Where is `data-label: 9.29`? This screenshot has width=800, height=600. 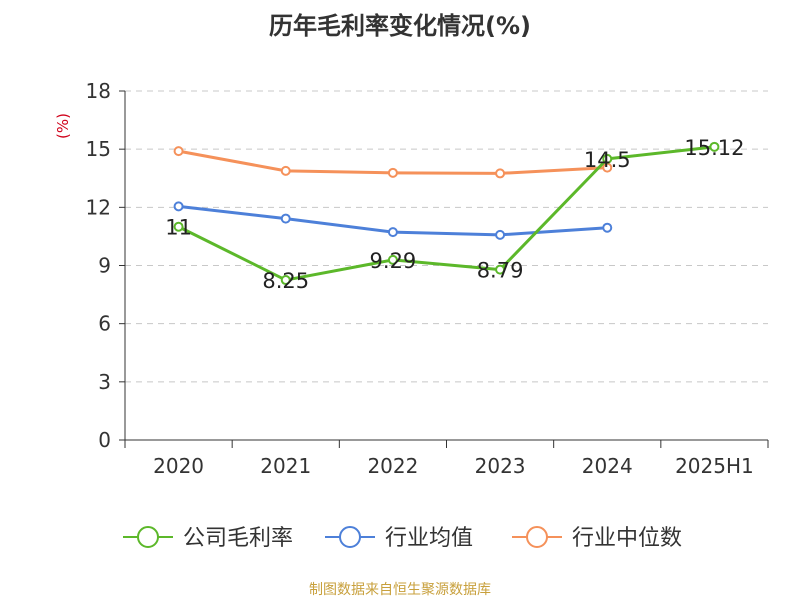 data-label: 9.29 is located at coordinates (393, 261).